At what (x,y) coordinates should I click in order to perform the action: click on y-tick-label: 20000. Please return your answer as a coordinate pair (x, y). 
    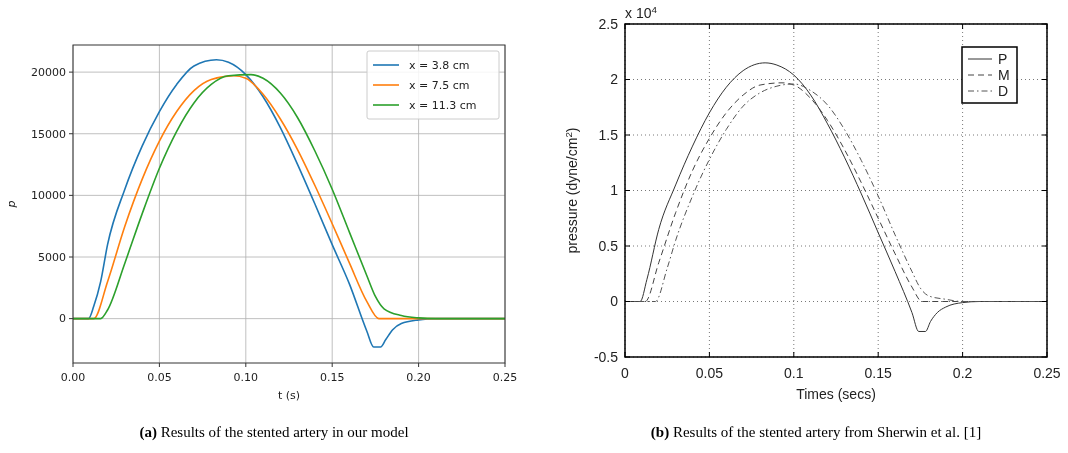
    Looking at the image, I should click on (48, 72).